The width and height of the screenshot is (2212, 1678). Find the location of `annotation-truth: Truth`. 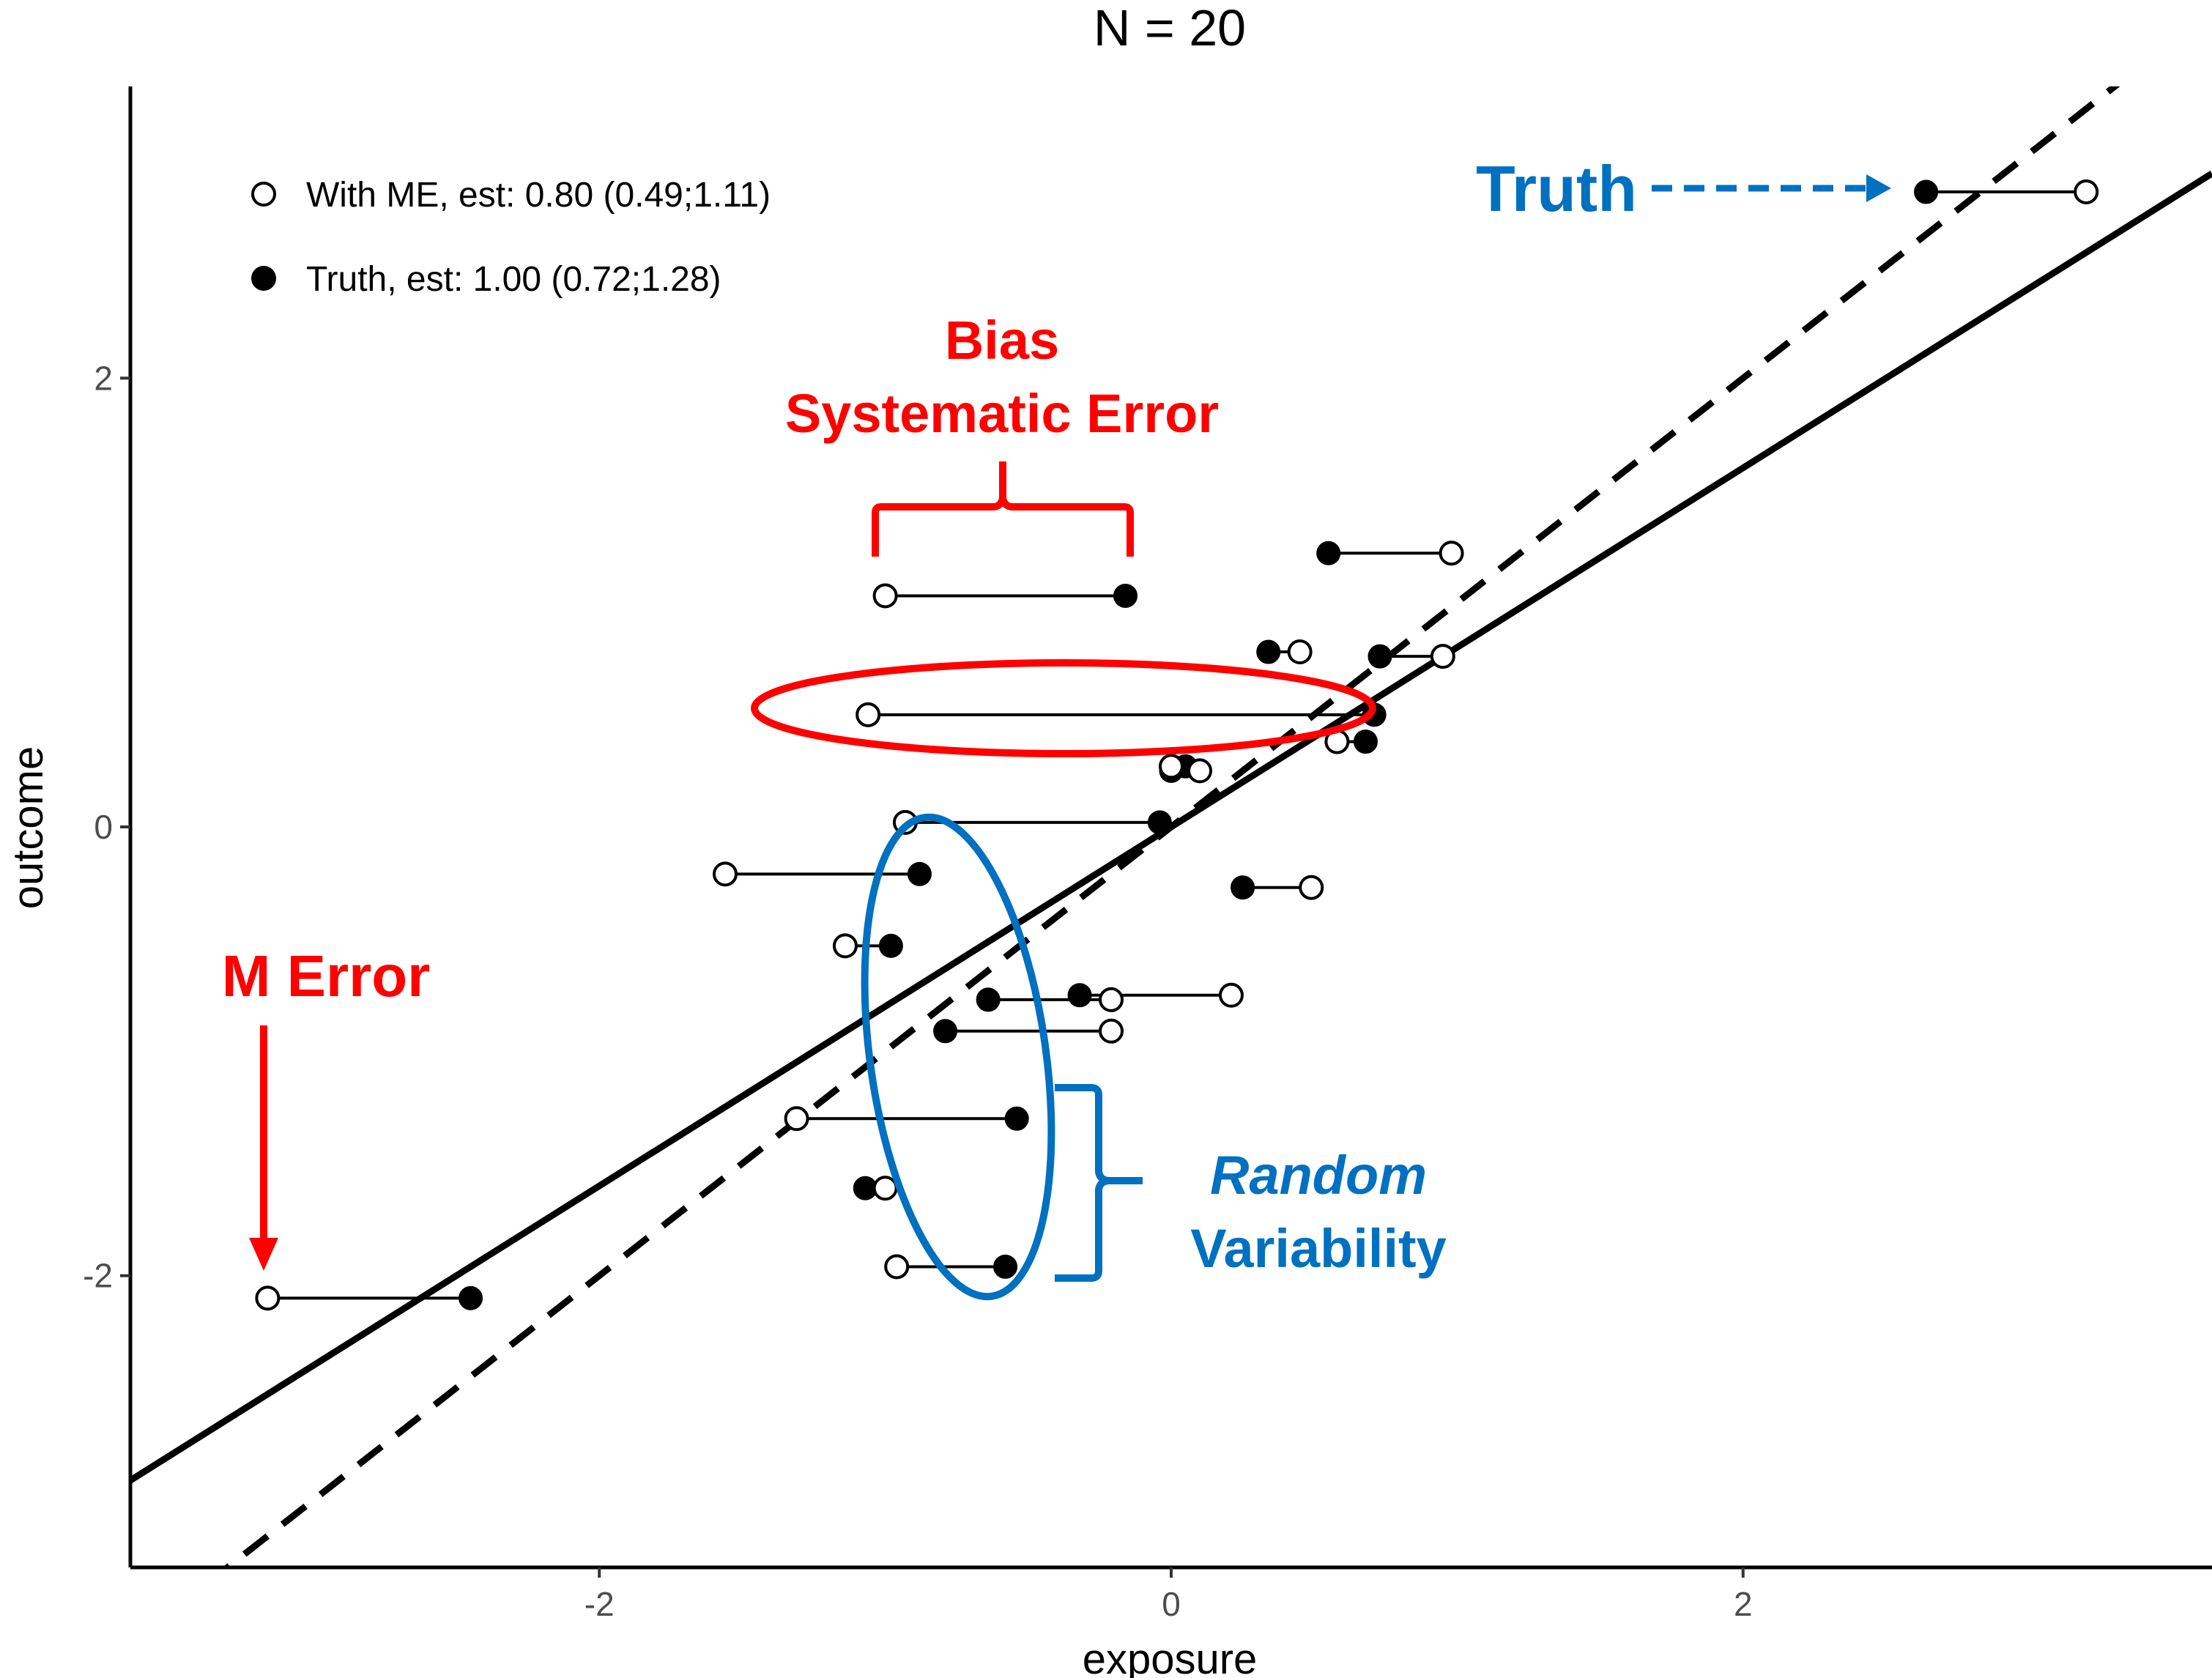

annotation-truth: Truth is located at coordinates (1683, 188).